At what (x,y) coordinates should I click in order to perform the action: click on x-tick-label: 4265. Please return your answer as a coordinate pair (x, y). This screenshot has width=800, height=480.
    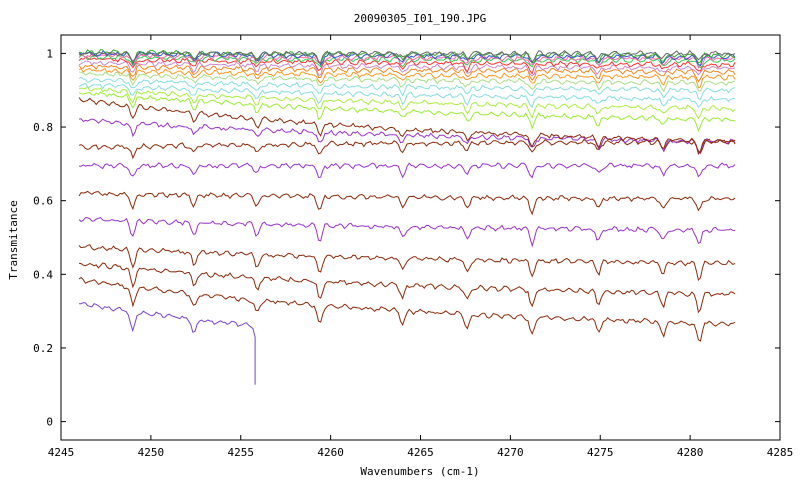
    Looking at the image, I should click on (420, 452).